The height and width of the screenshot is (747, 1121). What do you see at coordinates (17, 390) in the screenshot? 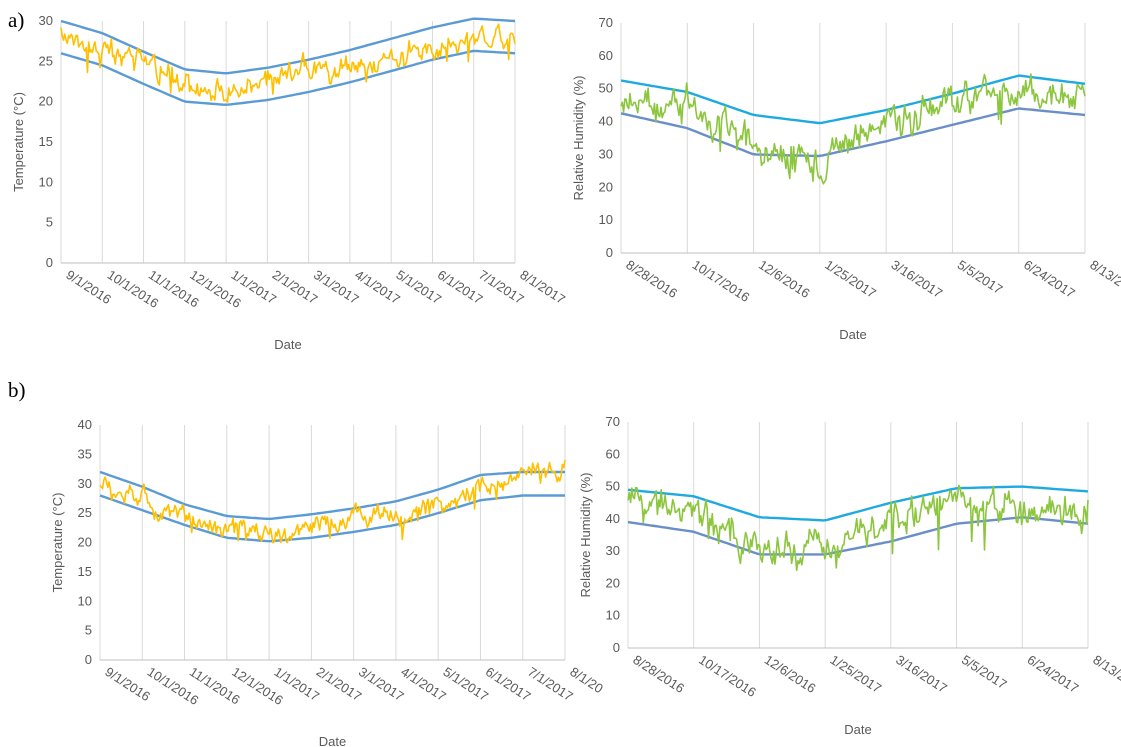
I see `panel-label-b: b)` at bounding box center [17, 390].